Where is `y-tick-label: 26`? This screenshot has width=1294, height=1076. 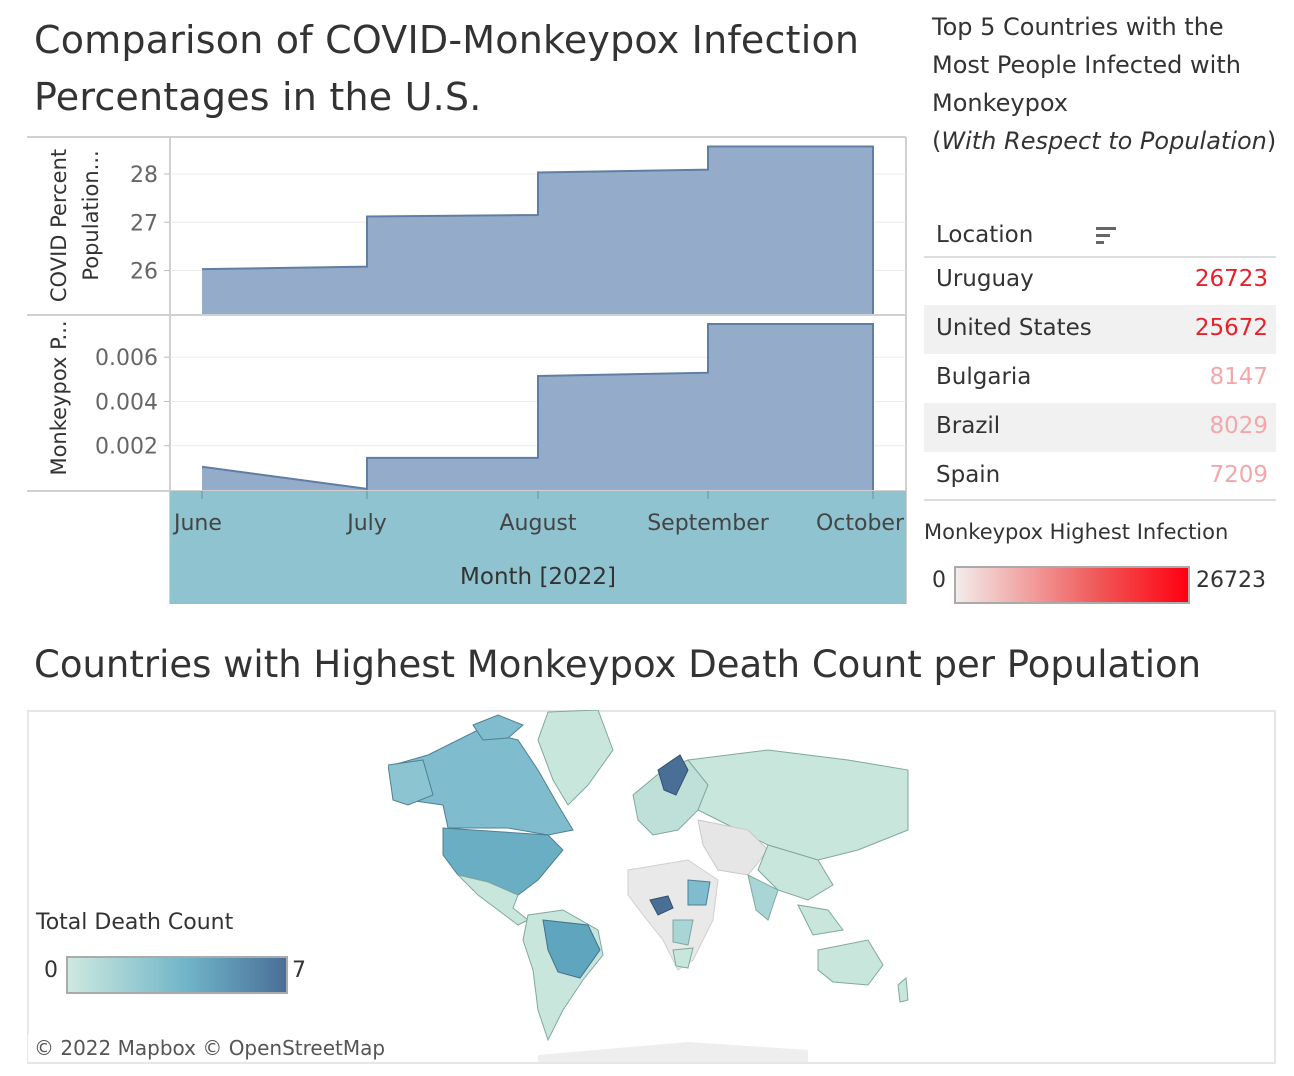
y-tick-label: 26 is located at coordinates (144, 272).